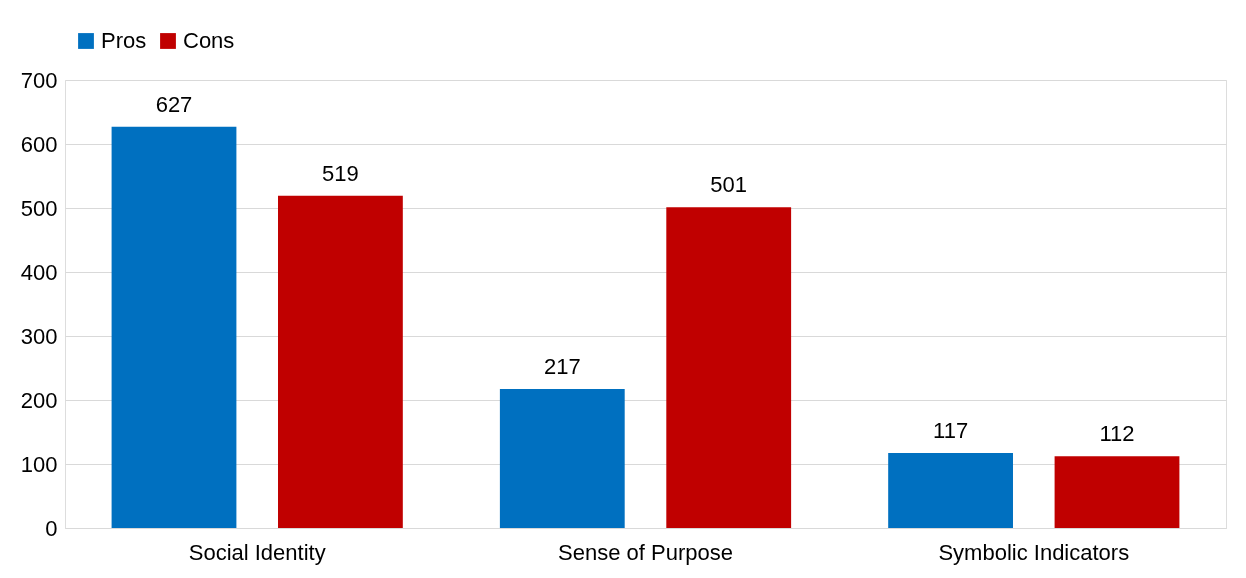 The height and width of the screenshot is (578, 1246). What do you see at coordinates (39, 400) in the screenshot?
I see `y-tick-label: 200` at bounding box center [39, 400].